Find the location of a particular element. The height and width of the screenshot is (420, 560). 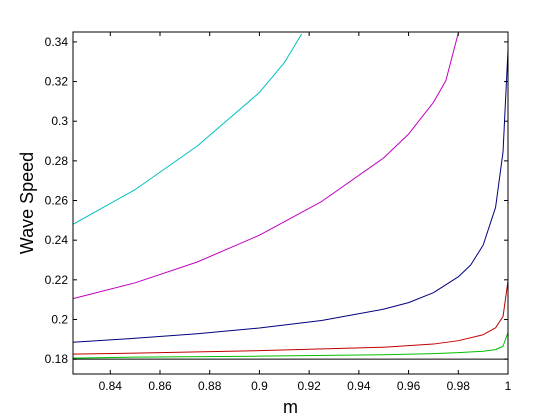

y-tick-label: 0.2 is located at coordinates (59, 319).